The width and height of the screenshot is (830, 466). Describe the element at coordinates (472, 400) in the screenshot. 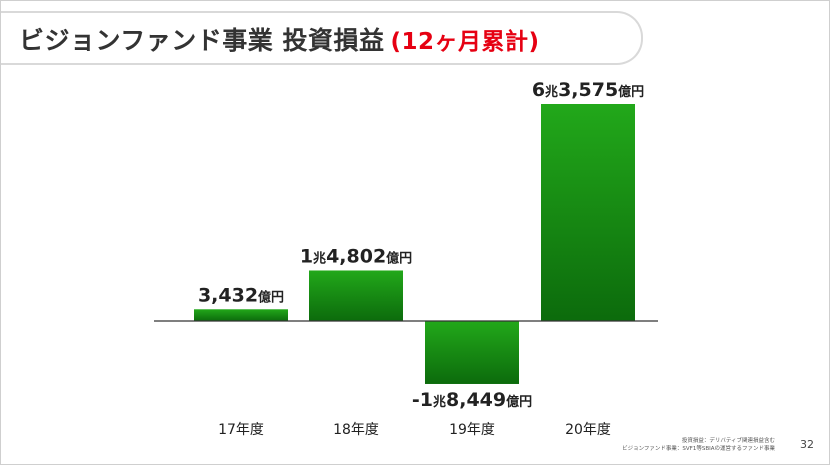

I see `value-label-19年度: -1兆8,449億円` at that location.